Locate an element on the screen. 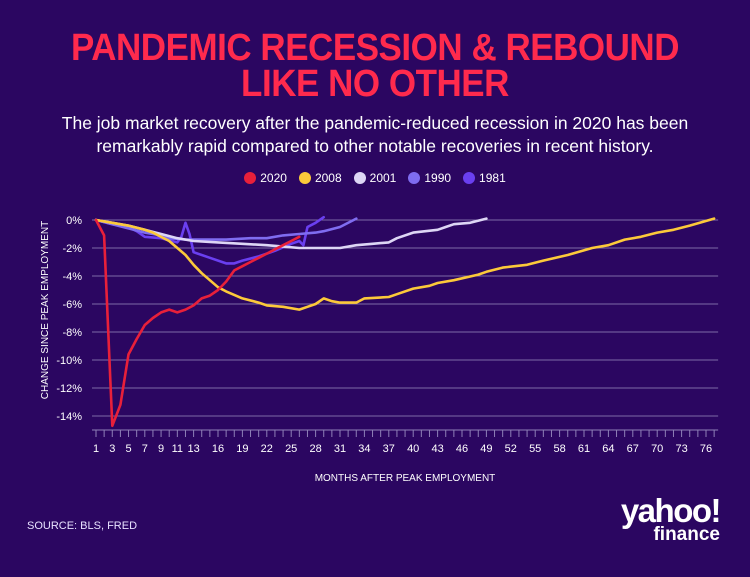 Image resolution: width=750 pixels, height=577 pixels. x-tick-label: 34 is located at coordinates (364, 449).